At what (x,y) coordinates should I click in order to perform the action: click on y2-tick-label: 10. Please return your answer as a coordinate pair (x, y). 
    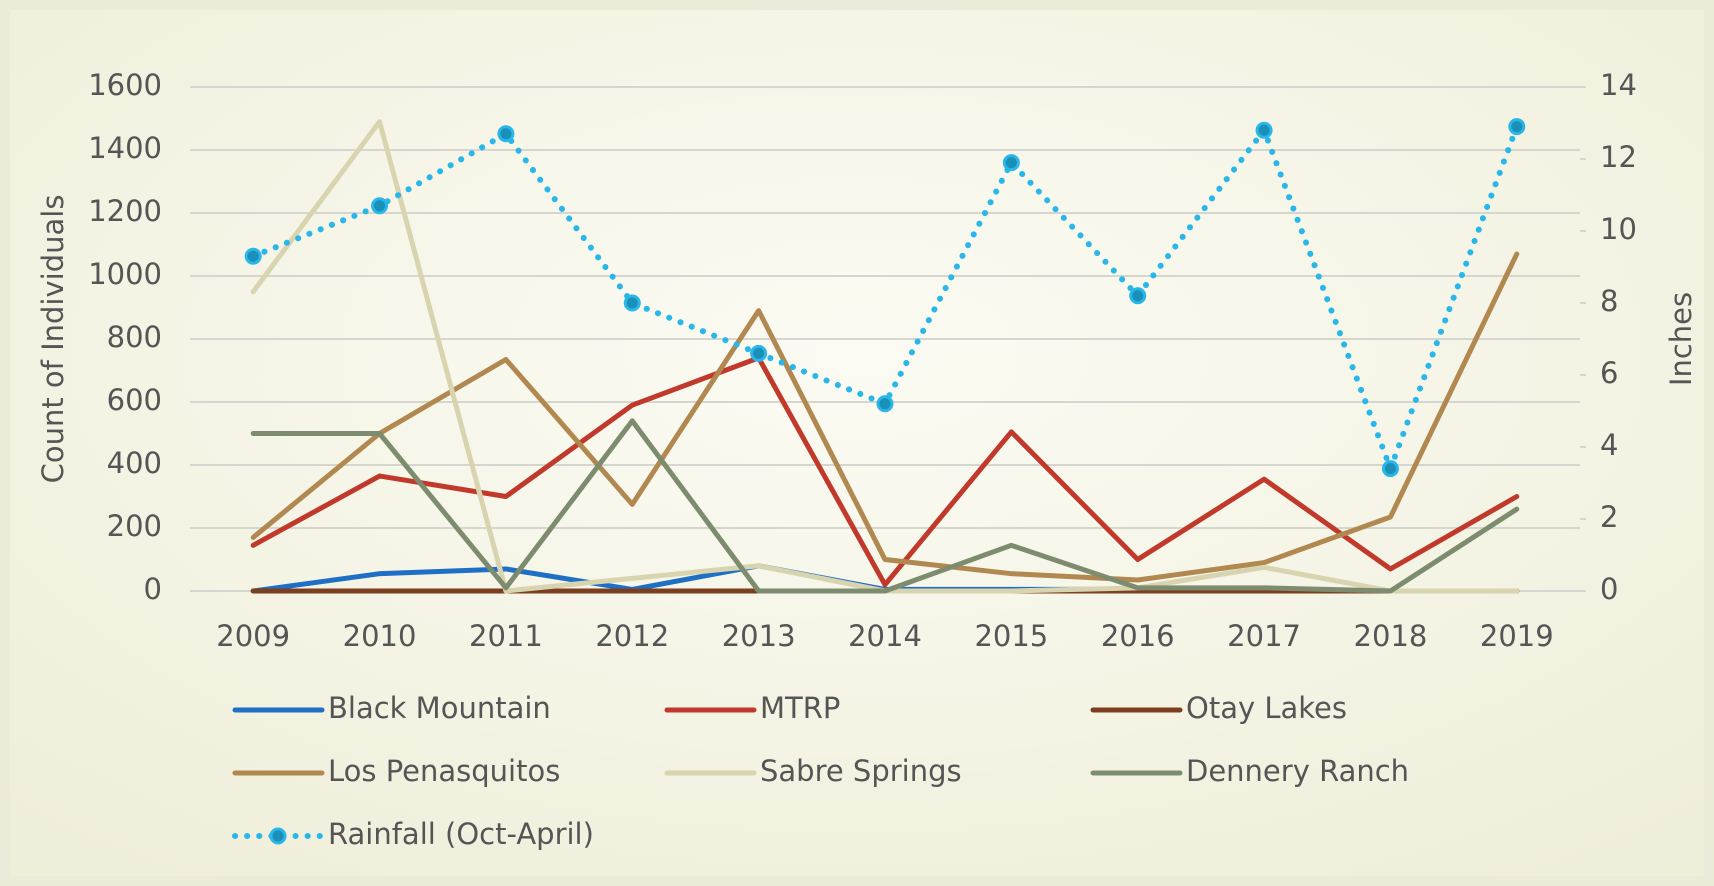
    Looking at the image, I should click on (1618, 229).